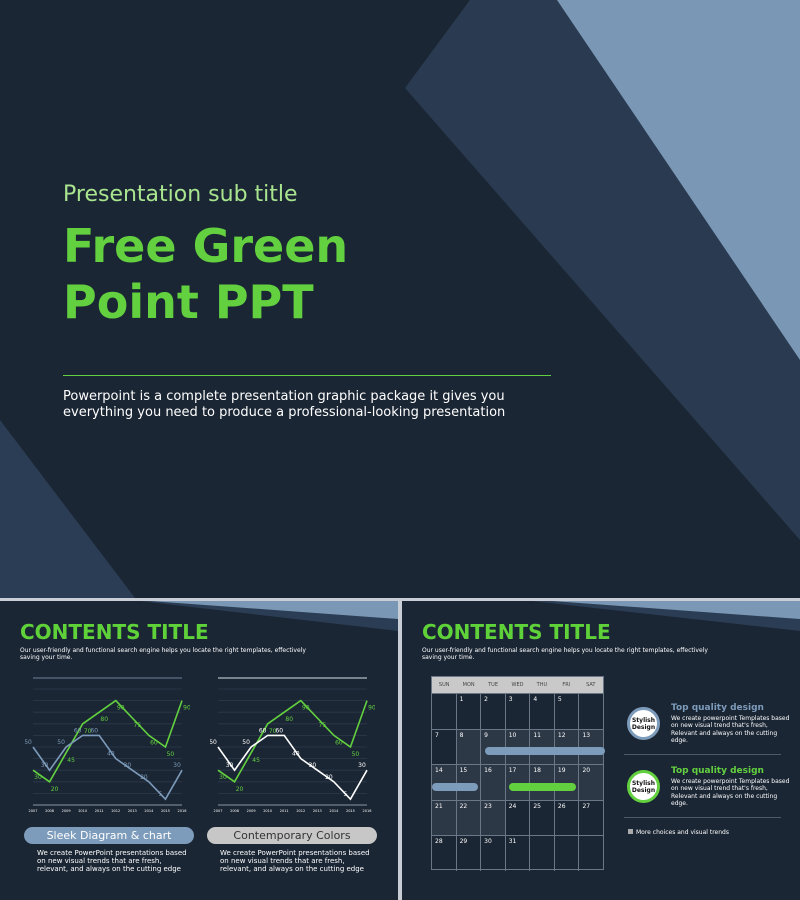  Describe the element at coordinates (468, 782) in the screenshot. I see `calendar-day: 15` at that location.